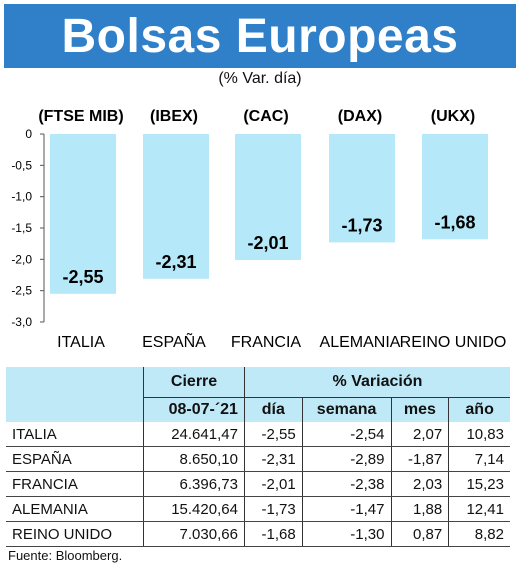  What do you see at coordinates (273, 459) in the screenshot?
I see `dia-cell: -2,31` at bounding box center [273, 459].